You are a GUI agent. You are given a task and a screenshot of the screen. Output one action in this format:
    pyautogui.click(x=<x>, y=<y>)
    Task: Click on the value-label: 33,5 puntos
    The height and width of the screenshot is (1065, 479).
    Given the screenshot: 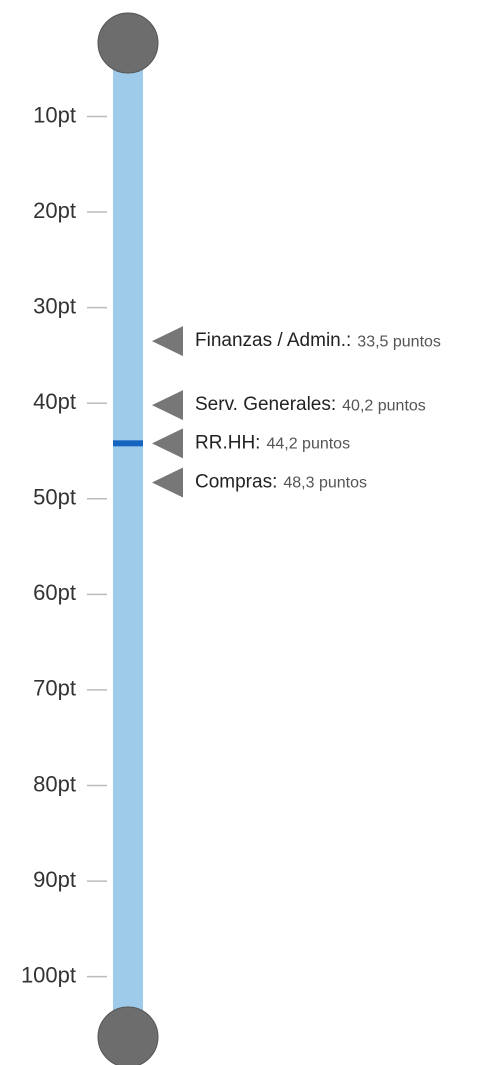 What is the action you would take?
    pyautogui.click(x=399, y=341)
    